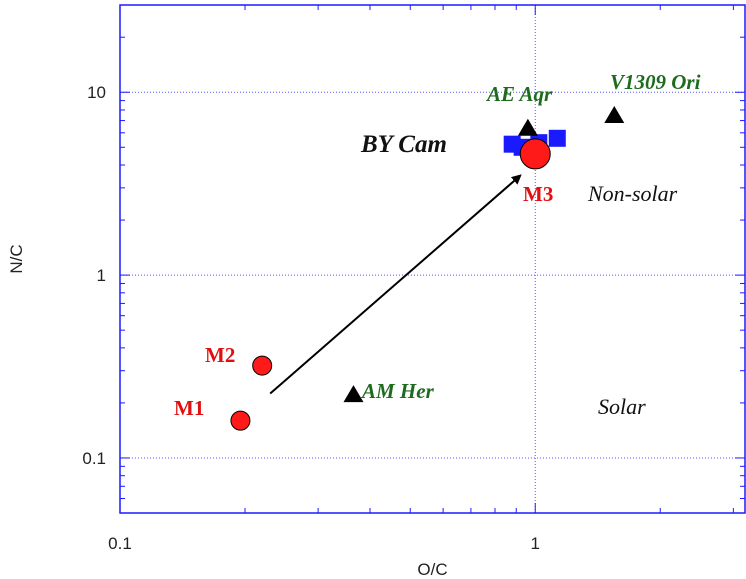  What do you see at coordinates (403, 144) in the screenshot?
I see `label-by-cam: BY Cam` at bounding box center [403, 144].